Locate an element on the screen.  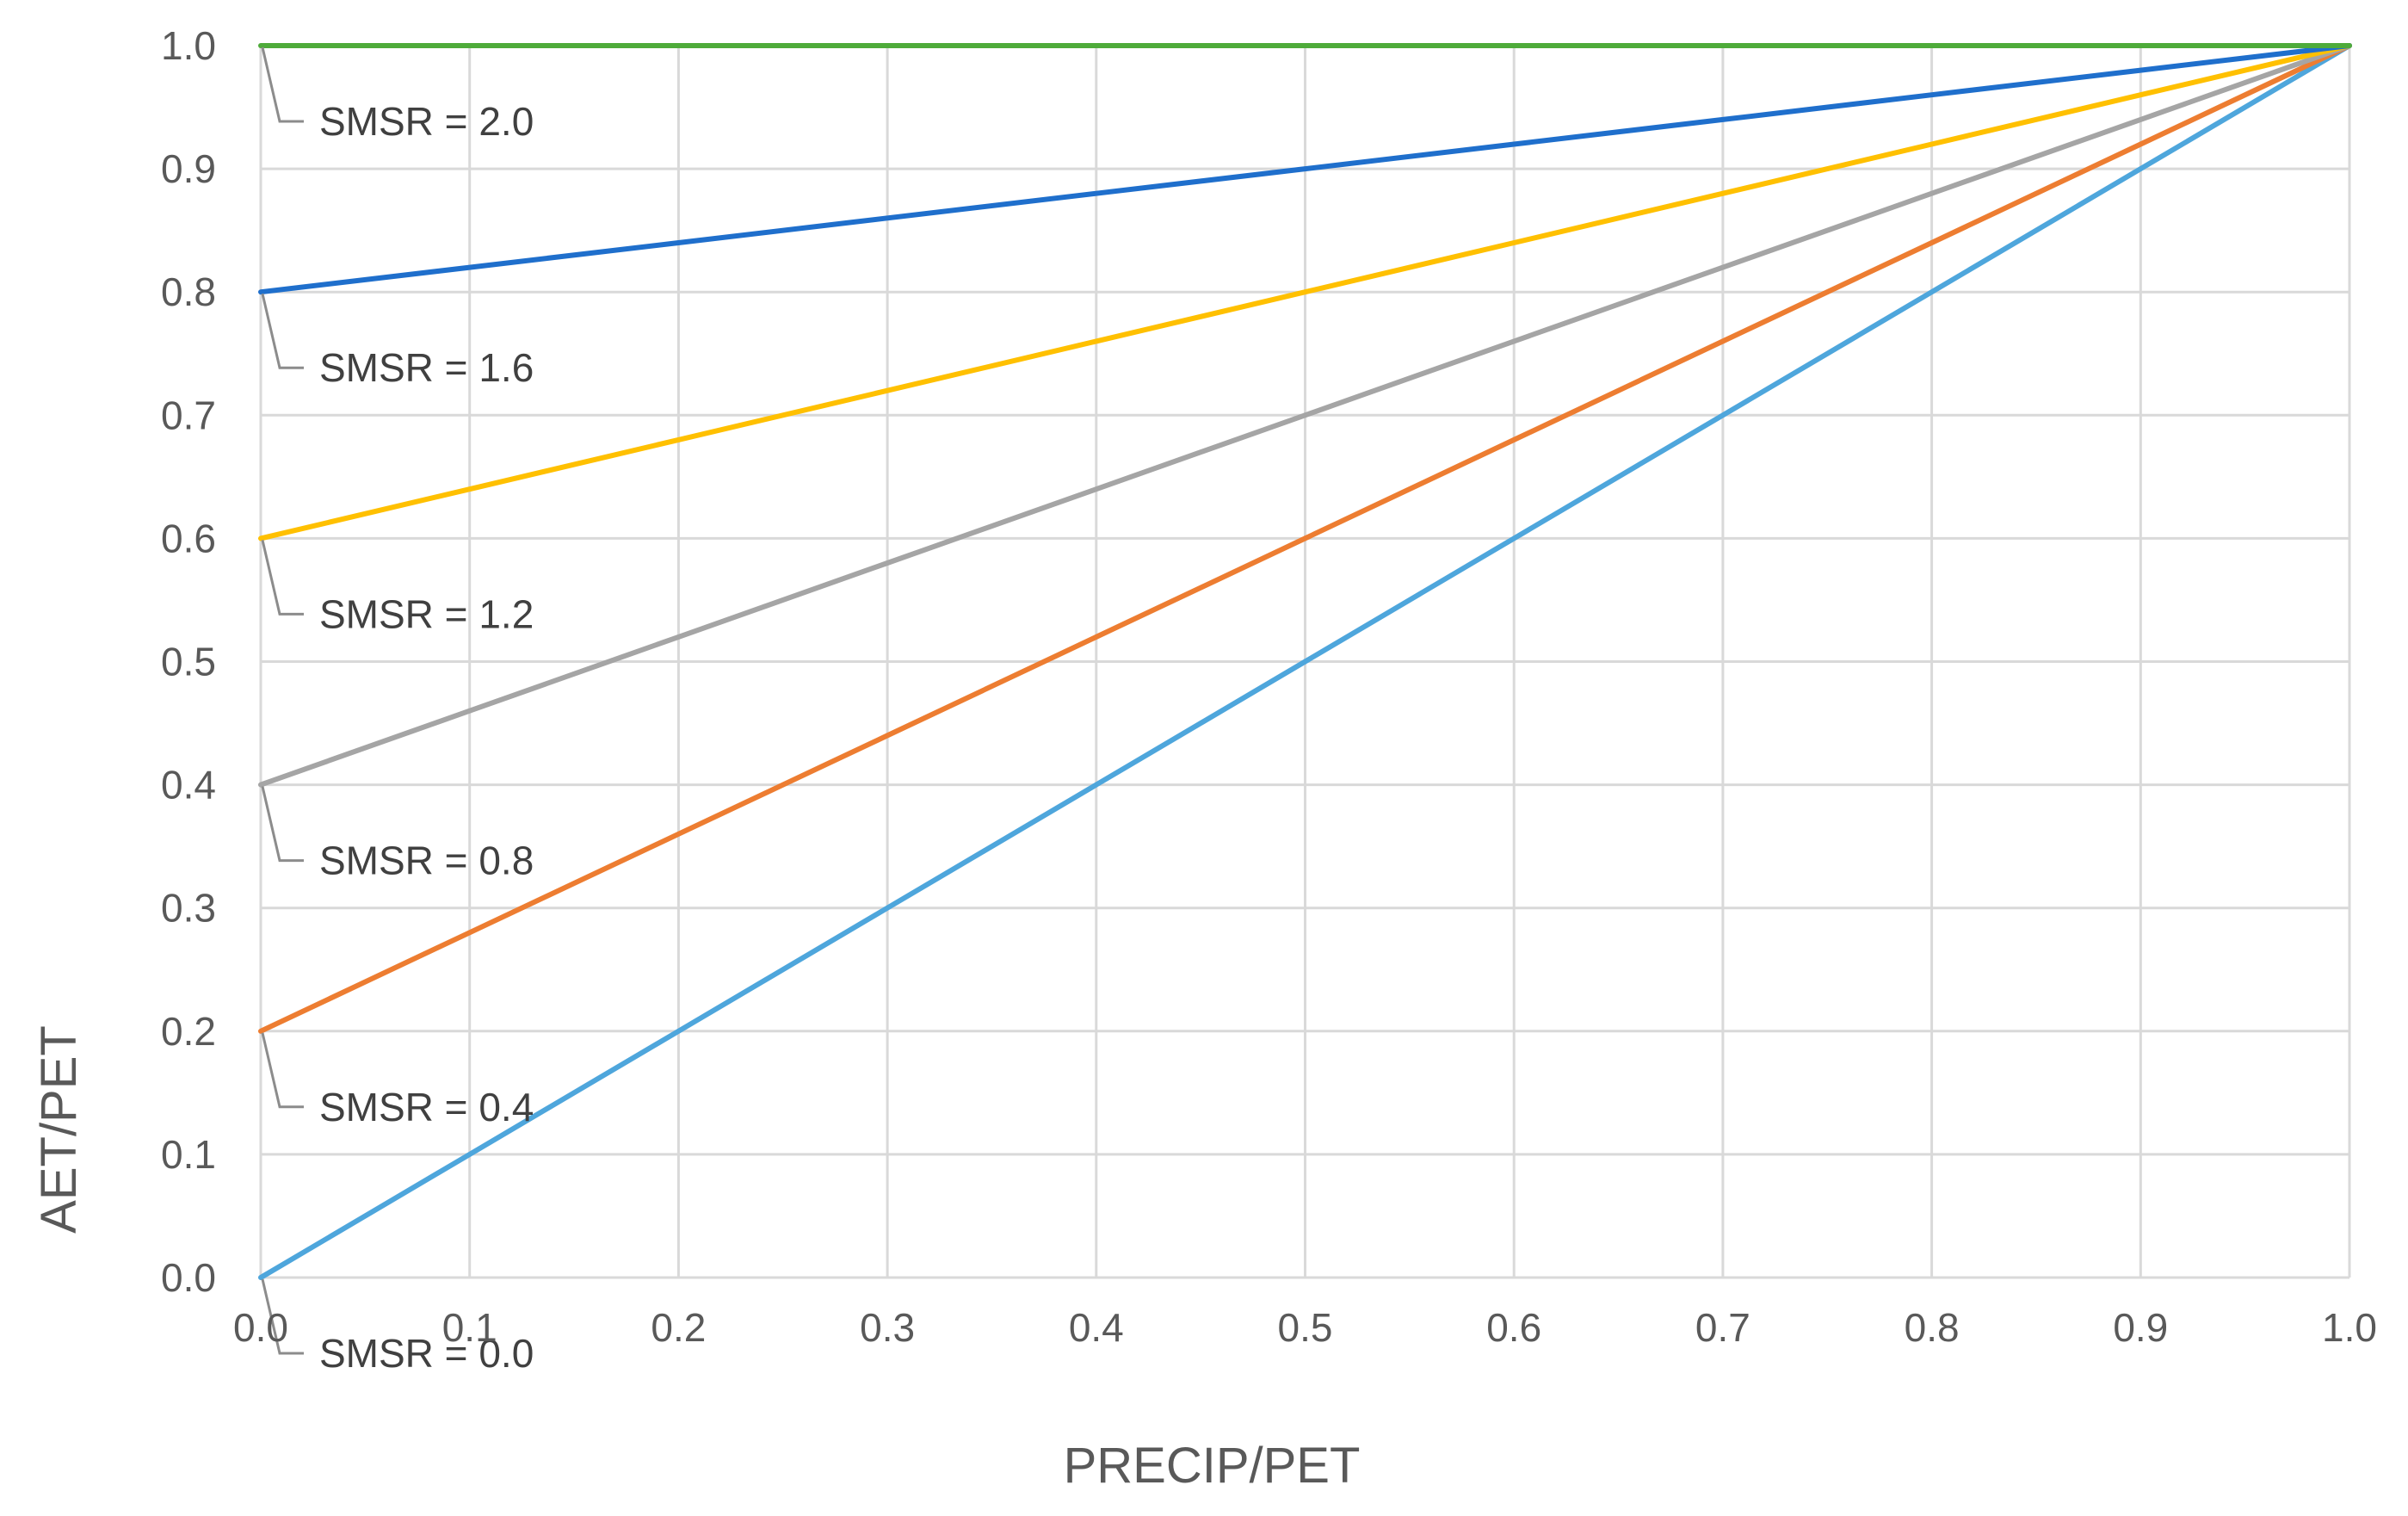
x-tick-label: 0.6 is located at coordinates (1514, 1327).